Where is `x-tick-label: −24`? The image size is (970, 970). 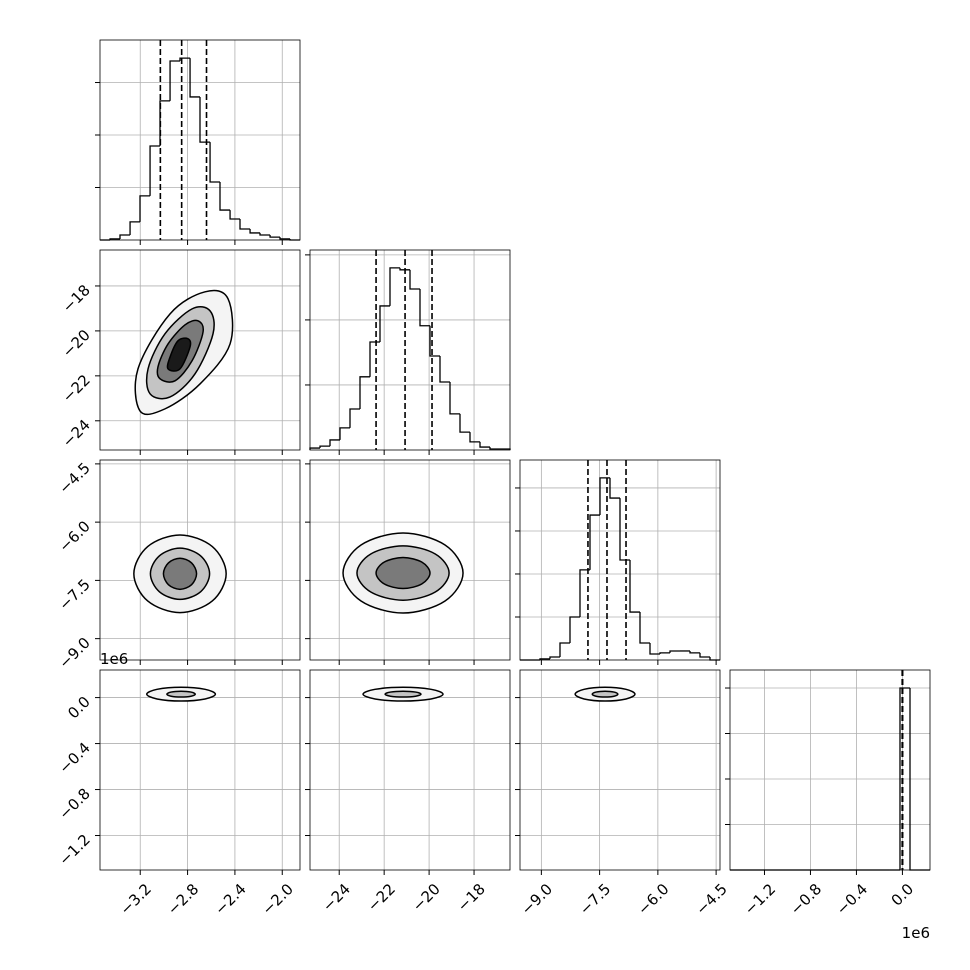
x-tick-label: −24 is located at coordinates (336, 897).